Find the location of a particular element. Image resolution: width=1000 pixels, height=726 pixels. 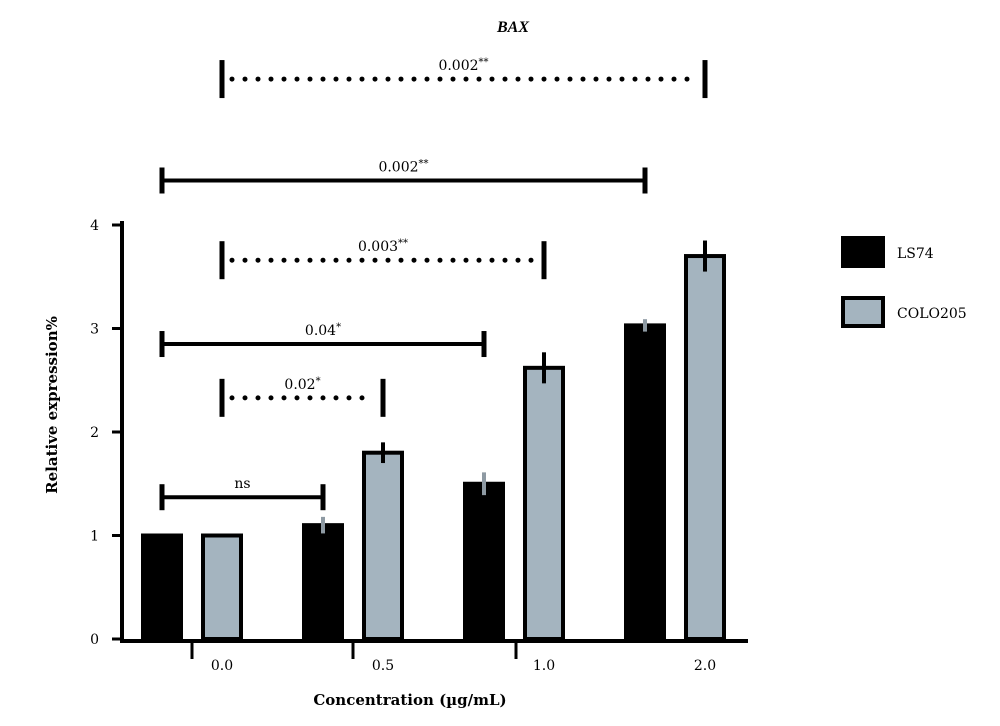

significance-label: ns is located at coordinates (242, 484).